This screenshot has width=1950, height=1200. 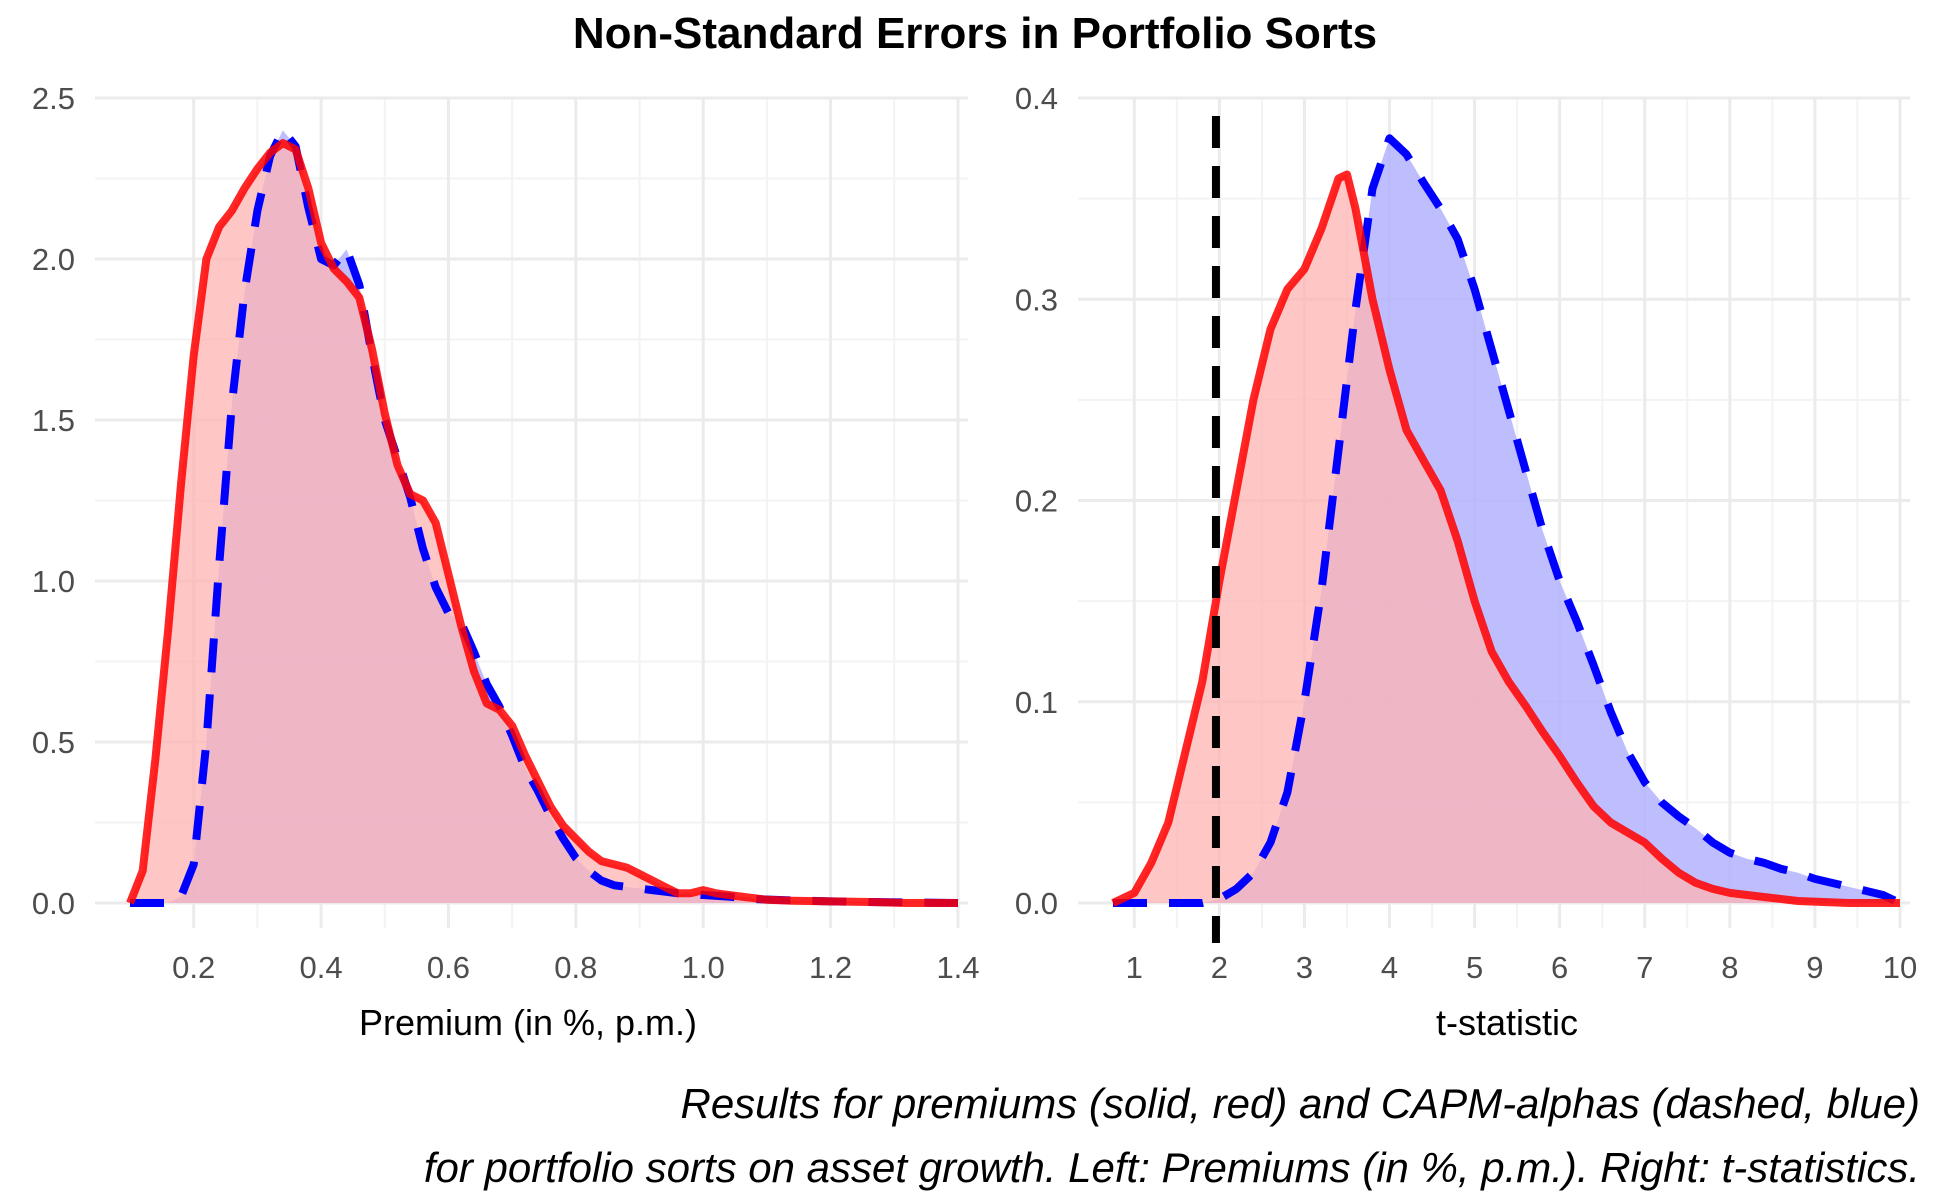 What do you see at coordinates (1507, 1022) in the screenshot?
I see `x-axis-title: t-statistic` at bounding box center [1507, 1022].